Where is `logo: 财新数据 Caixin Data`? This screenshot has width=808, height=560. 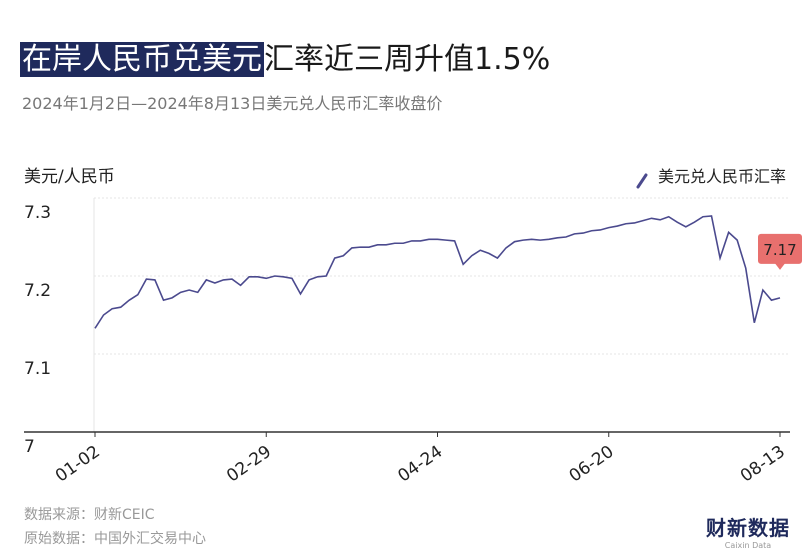
logo: 财新数据 Caixin Data is located at coordinates (748, 531).